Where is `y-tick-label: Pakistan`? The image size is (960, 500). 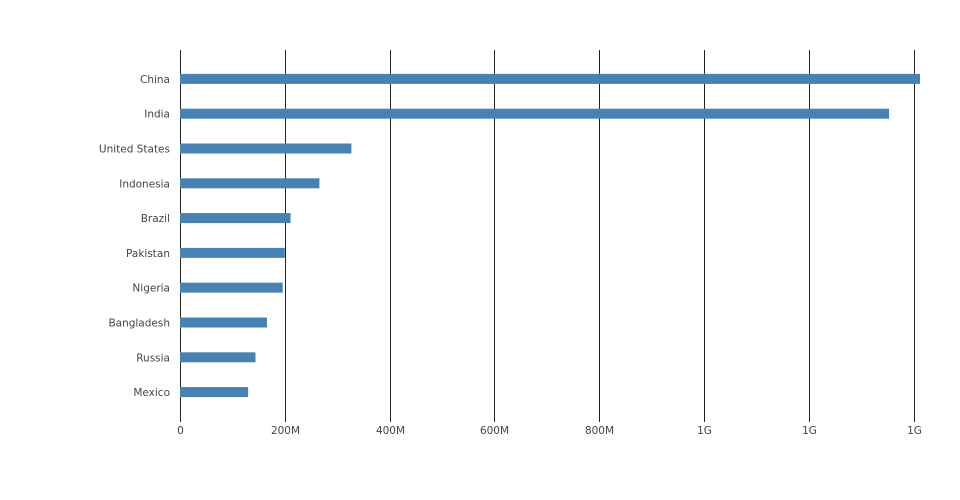
y-tick-label: Pakistan is located at coordinates (148, 254).